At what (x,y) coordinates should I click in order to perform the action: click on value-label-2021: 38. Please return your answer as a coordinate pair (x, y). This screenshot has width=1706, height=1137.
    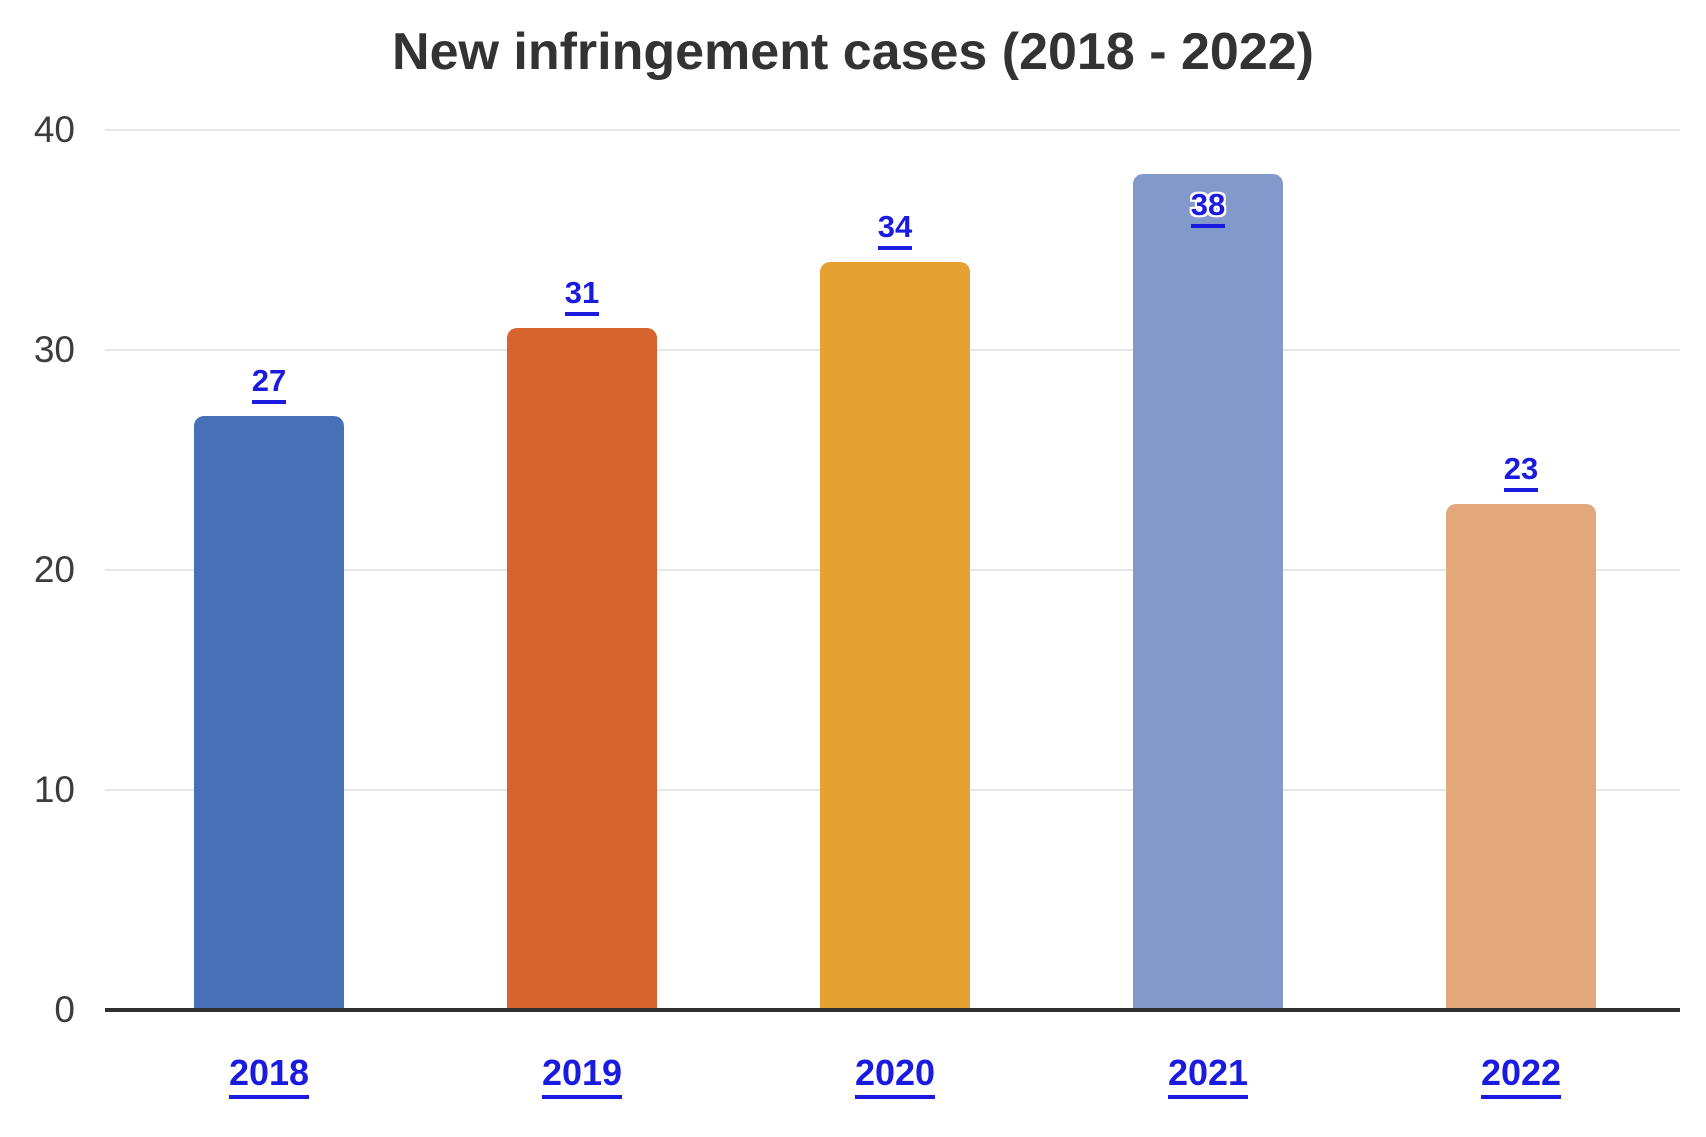
    Looking at the image, I should click on (1208, 208).